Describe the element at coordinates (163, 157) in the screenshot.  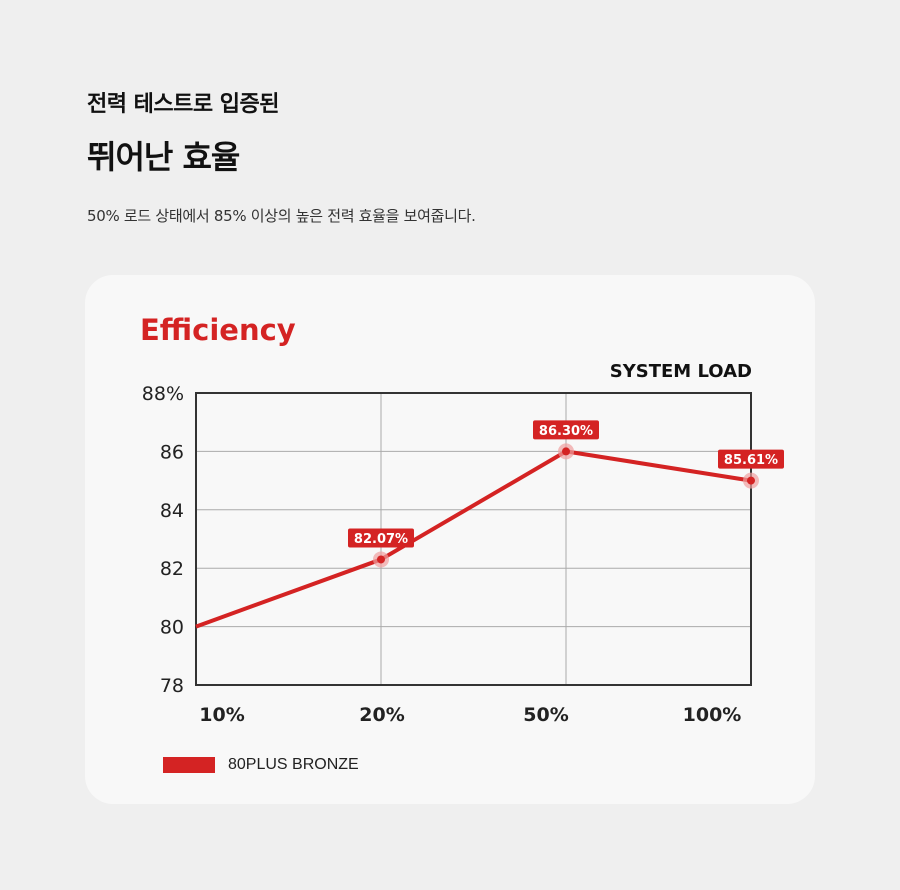
I see `page-headline: 뛰어난 효율` at that location.